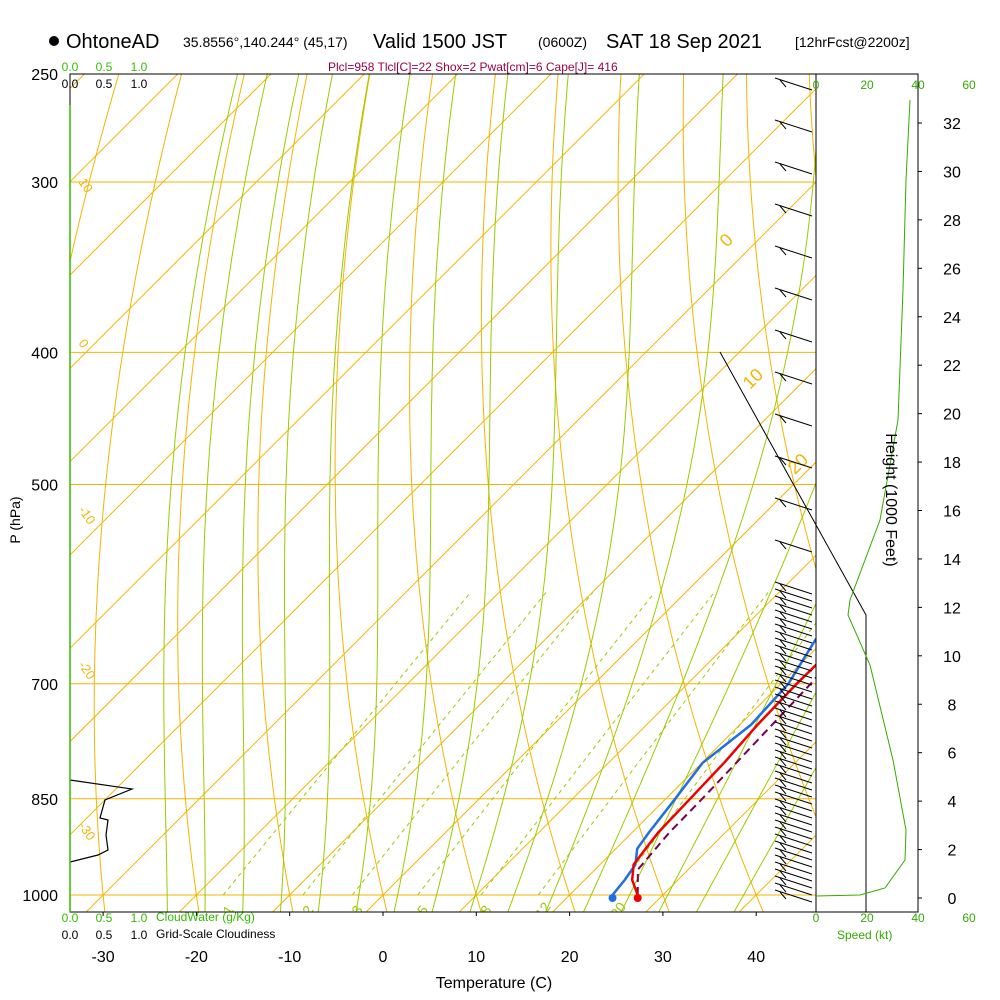 Image resolution: width=1000 pixels, height=1000 pixels. Describe the element at coordinates (952, 269) in the screenshot. I see `height-tick-label: 26` at that location.